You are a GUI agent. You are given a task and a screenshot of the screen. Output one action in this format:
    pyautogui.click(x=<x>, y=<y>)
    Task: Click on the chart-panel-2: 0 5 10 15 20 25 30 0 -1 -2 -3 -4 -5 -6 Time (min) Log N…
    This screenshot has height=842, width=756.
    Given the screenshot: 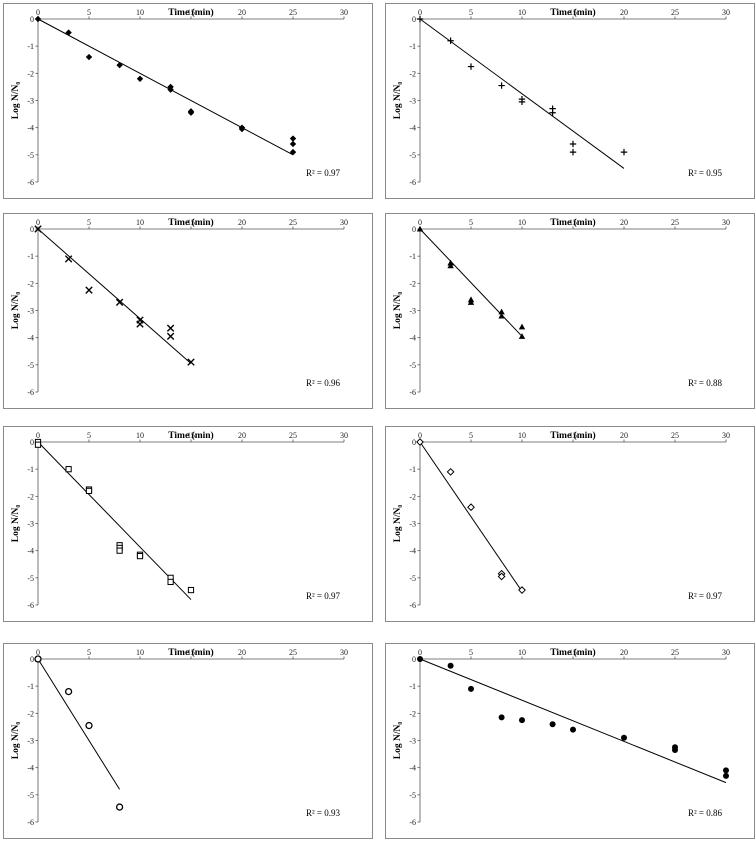 What is the action you would take?
    pyautogui.click(x=570, y=101)
    